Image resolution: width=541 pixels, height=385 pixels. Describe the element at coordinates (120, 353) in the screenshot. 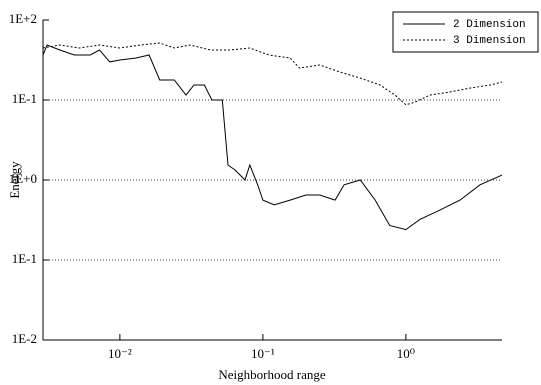

I see `x-tick-label: 10⁻²` at that location.